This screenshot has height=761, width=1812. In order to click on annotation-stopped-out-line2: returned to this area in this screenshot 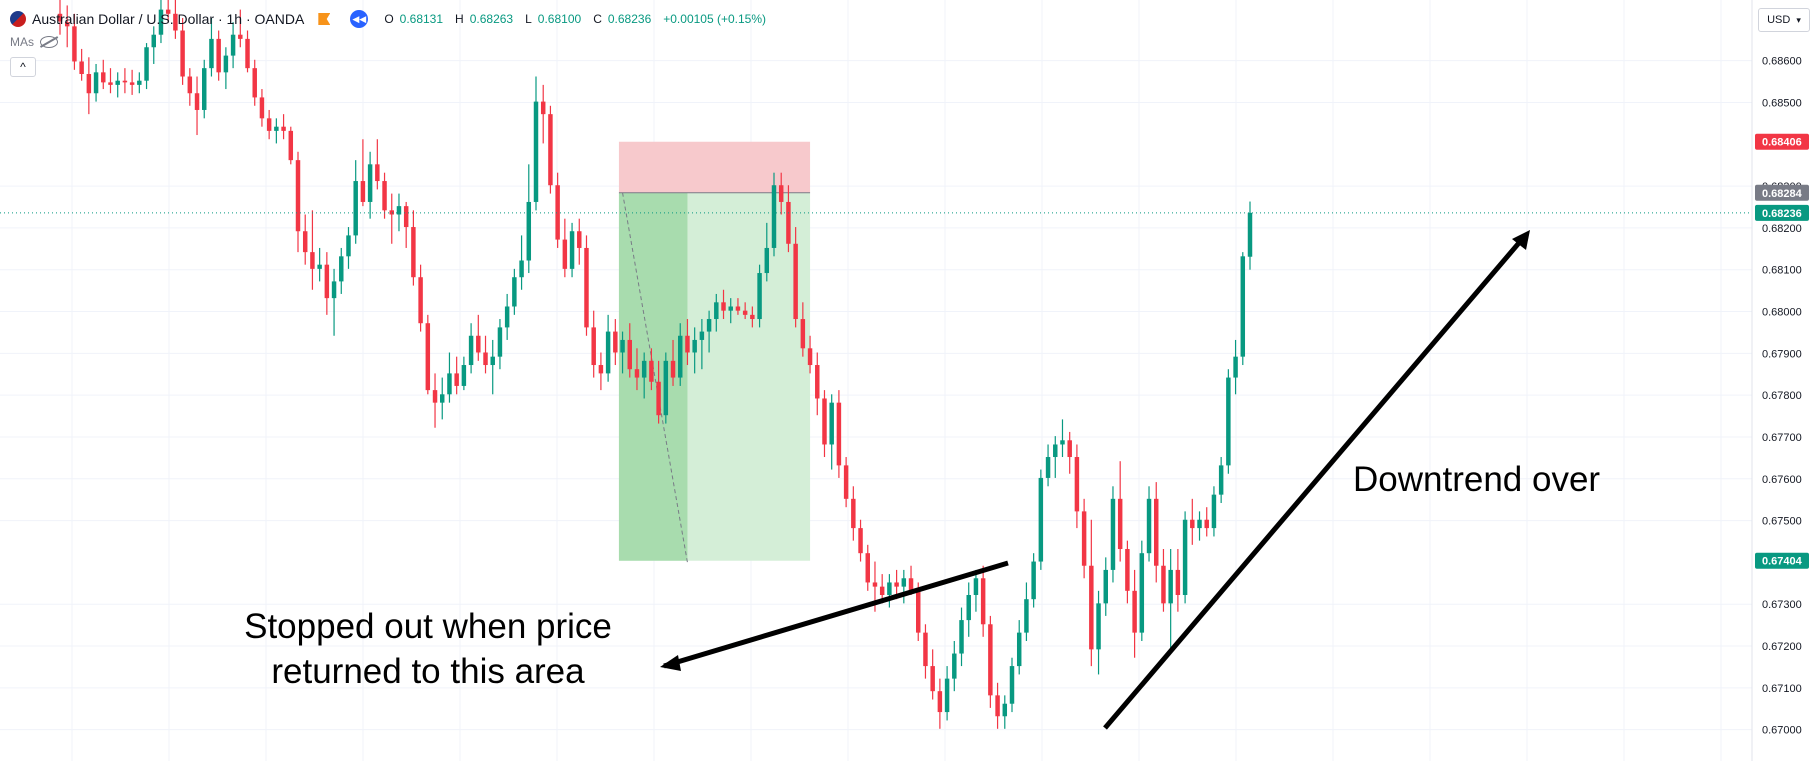, I will do `click(428, 671)`.